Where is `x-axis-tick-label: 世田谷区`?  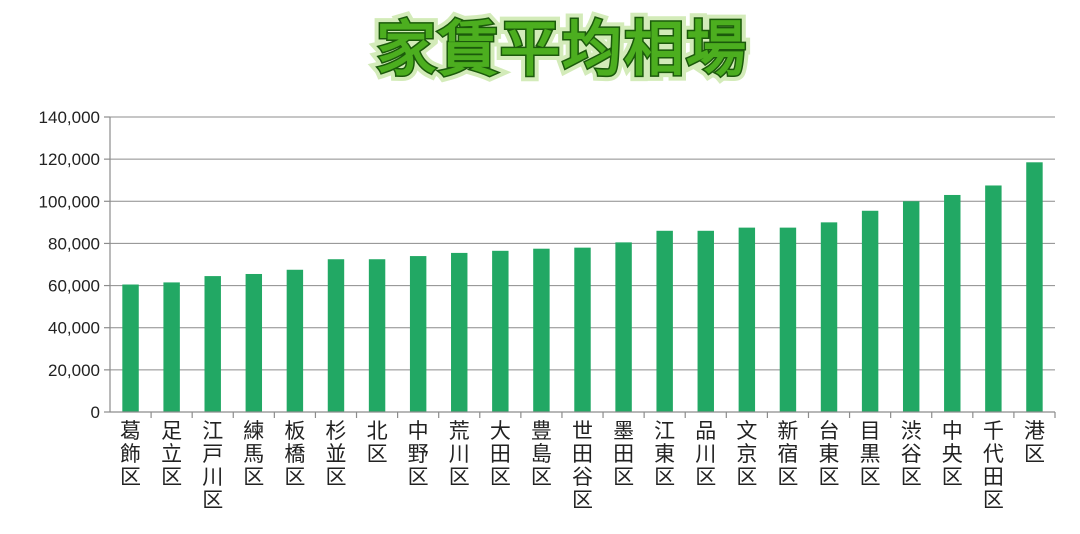 x-axis-tick-label: 世田谷区 is located at coordinates (582, 465).